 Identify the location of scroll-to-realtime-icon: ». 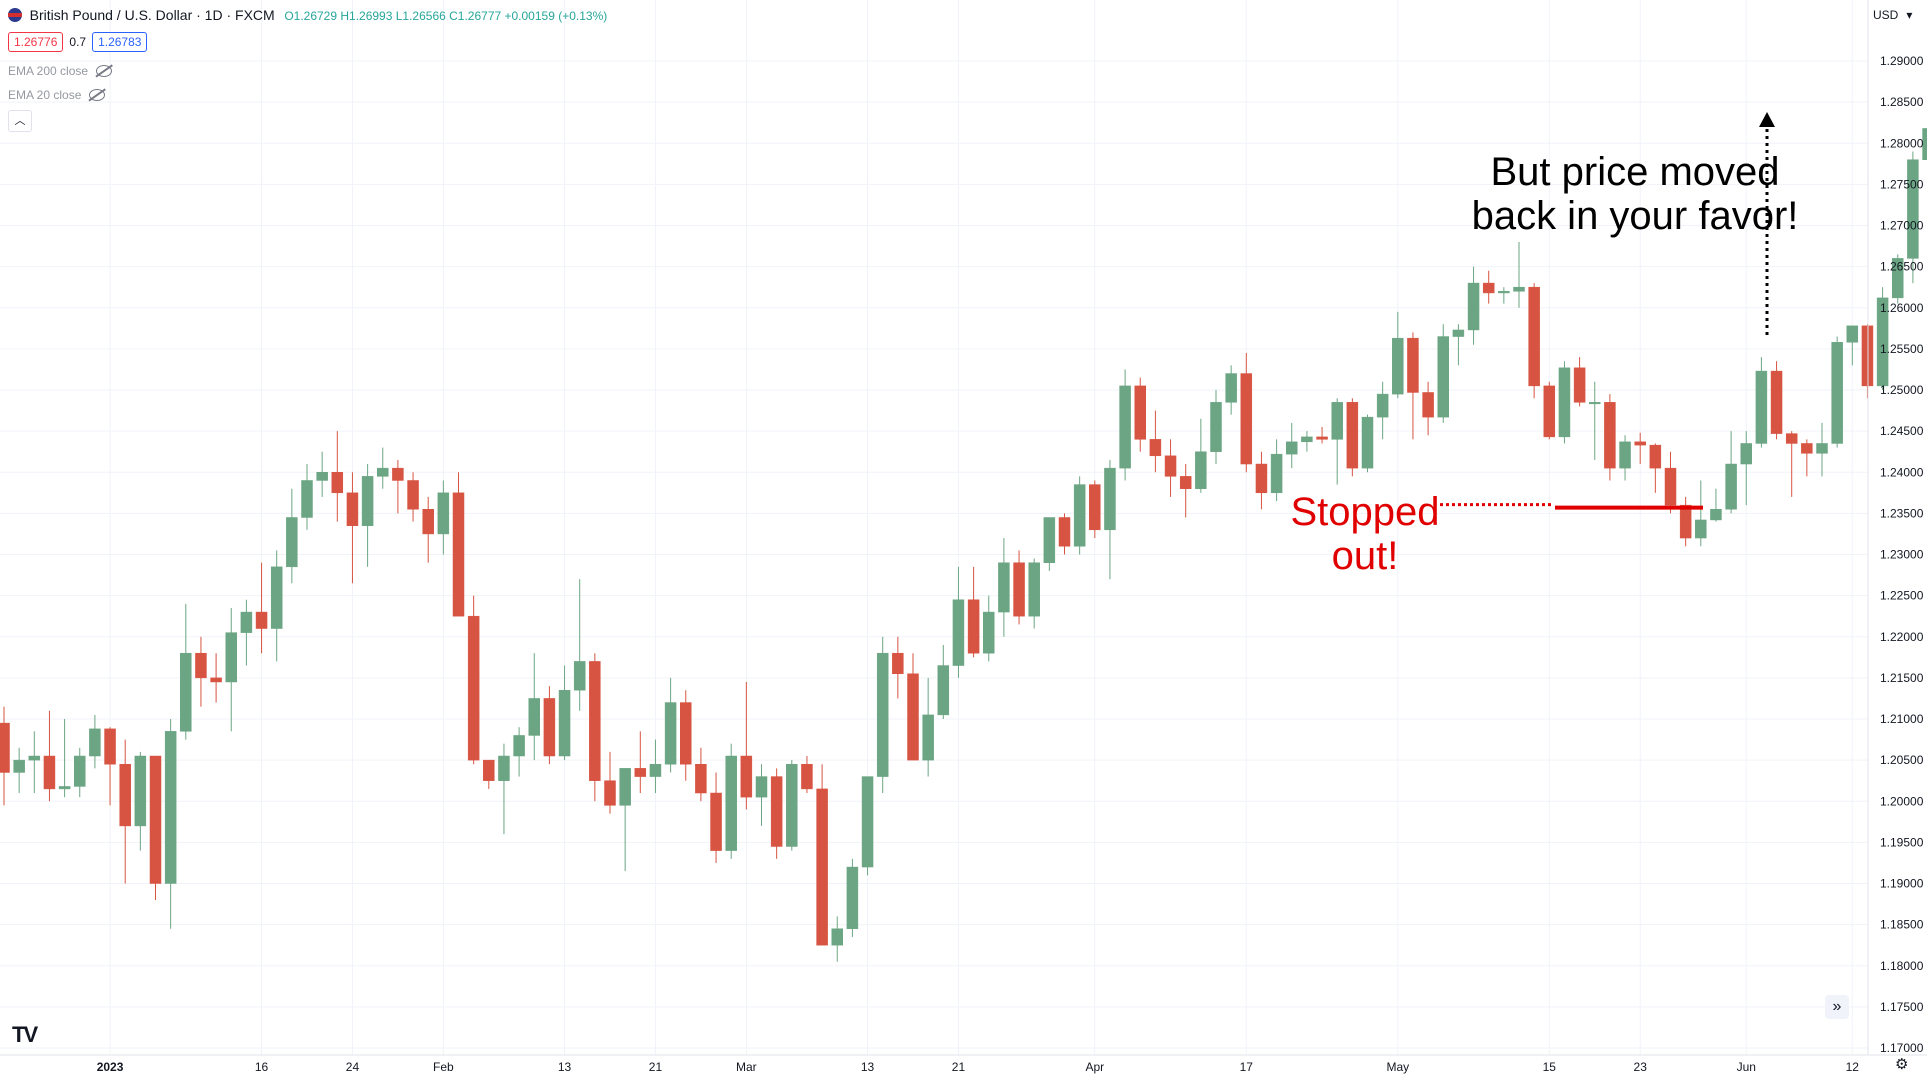
(1837, 1007).